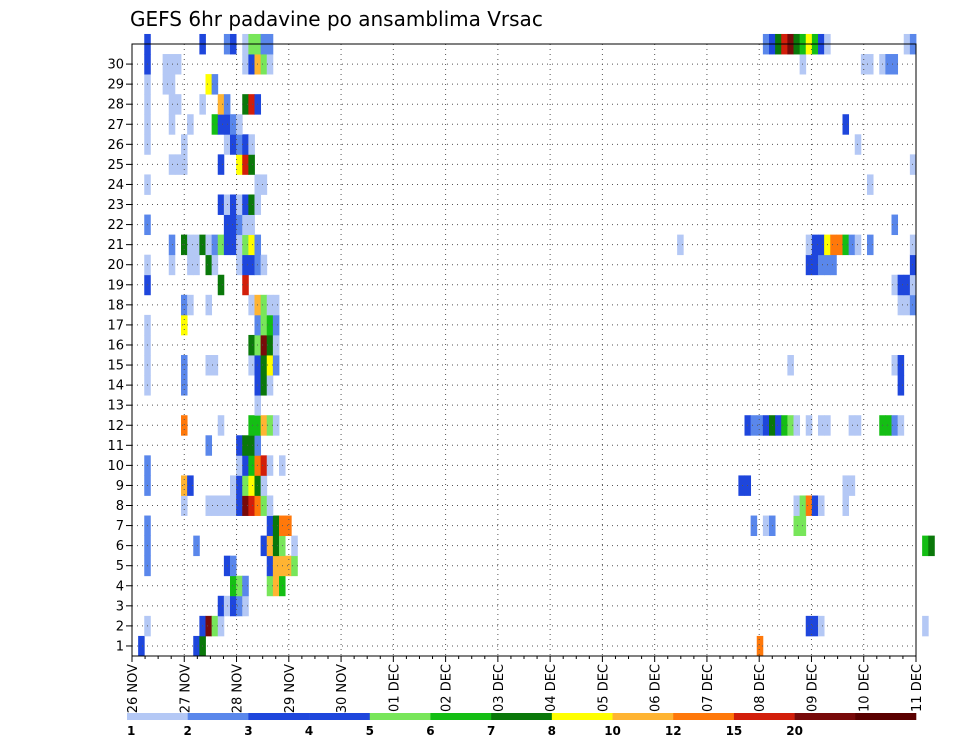  What do you see at coordinates (656, 688) in the screenshot?
I see `x-tick-label: 06 DEC` at bounding box center [656, 688].